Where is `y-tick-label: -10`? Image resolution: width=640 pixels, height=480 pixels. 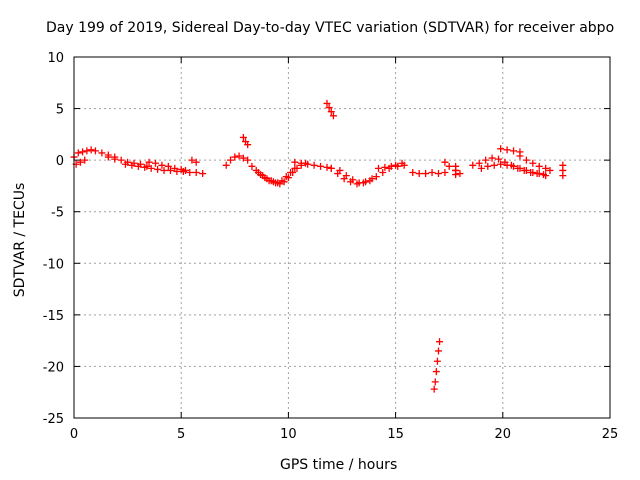
y-tick-label: -10 is located at coordinates (53, 264).